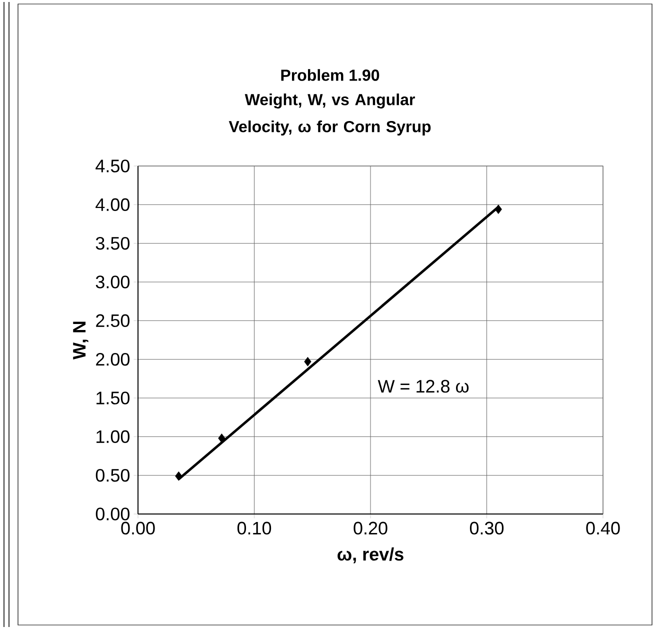  What do you see at coordinates (603, 528) in the screenshot?
I see `x-tick-label: 0.40` at bounding box center [603, 528].